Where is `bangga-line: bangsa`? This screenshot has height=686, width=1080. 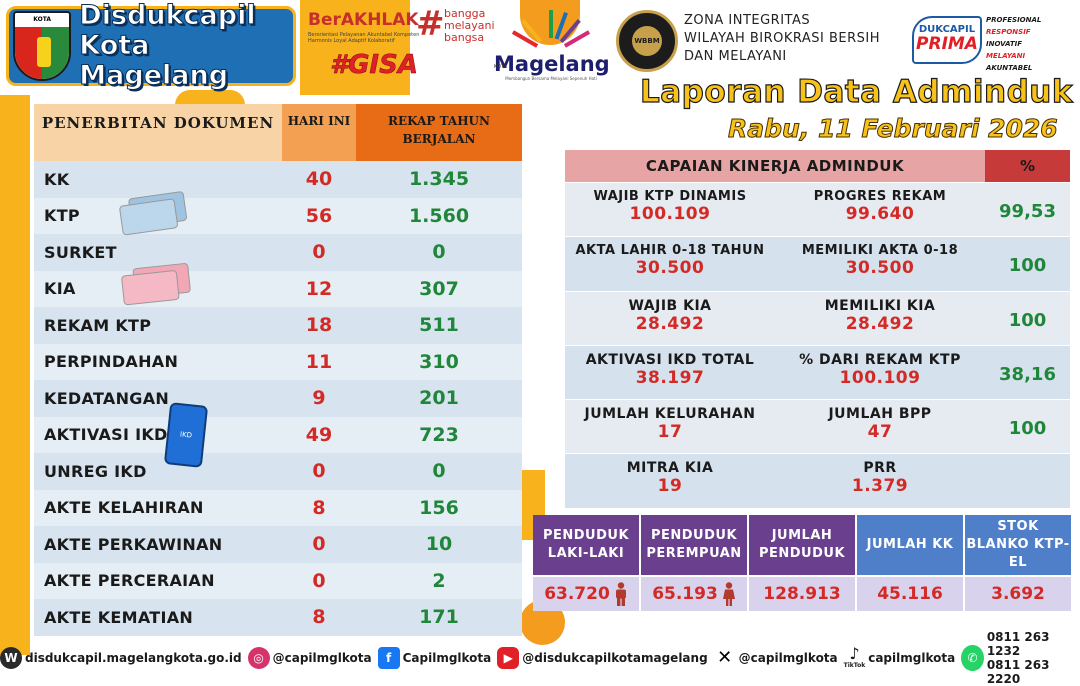
bangga-line: bangsa is located at coordinates (464, 37).